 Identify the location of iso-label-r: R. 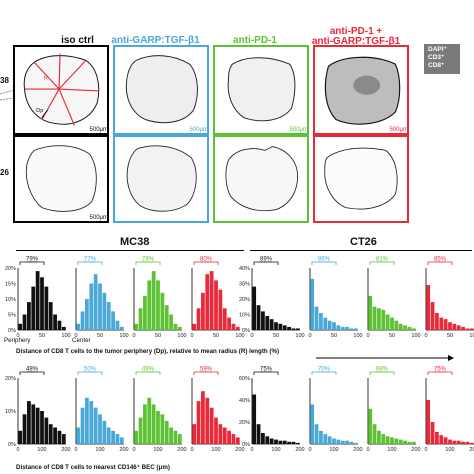
(46, 78).